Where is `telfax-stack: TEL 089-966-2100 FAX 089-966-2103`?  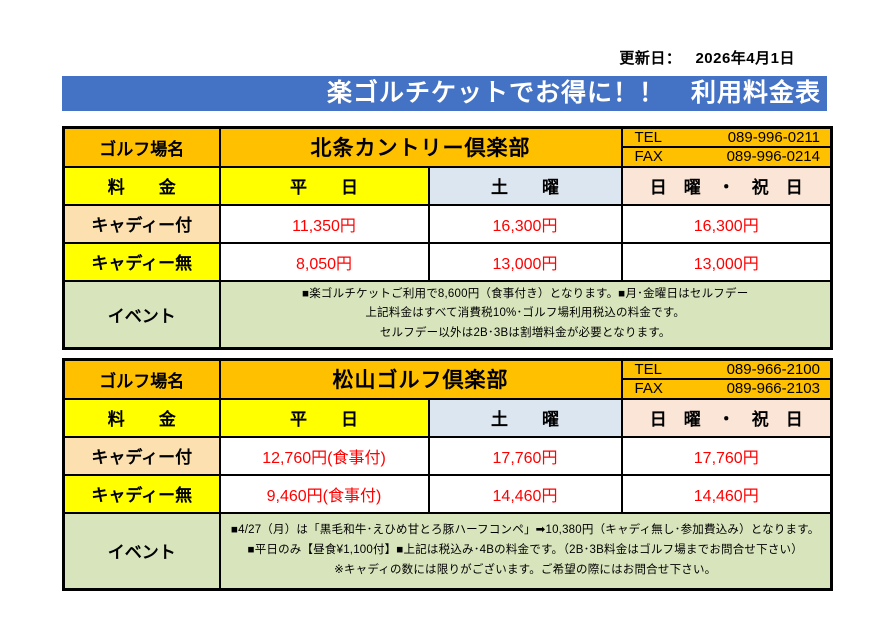 telfax-stack: TEL 089-966-2100 FAX 089-966-2103 is located at coordinates (726, 379).